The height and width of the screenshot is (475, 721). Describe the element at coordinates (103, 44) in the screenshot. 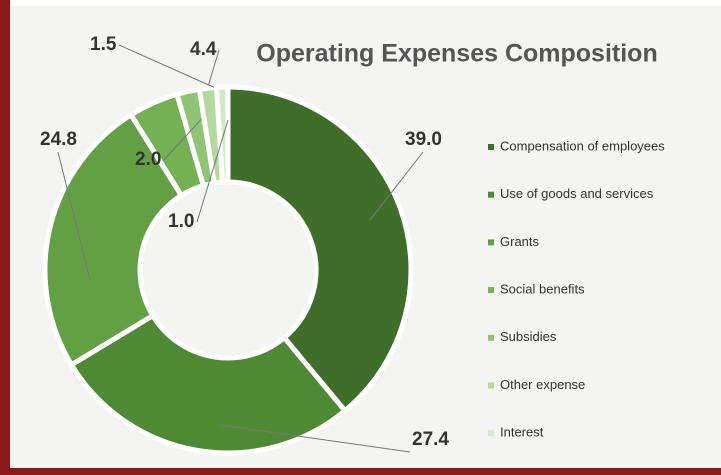

I see `data-label: 1.5` at that location.